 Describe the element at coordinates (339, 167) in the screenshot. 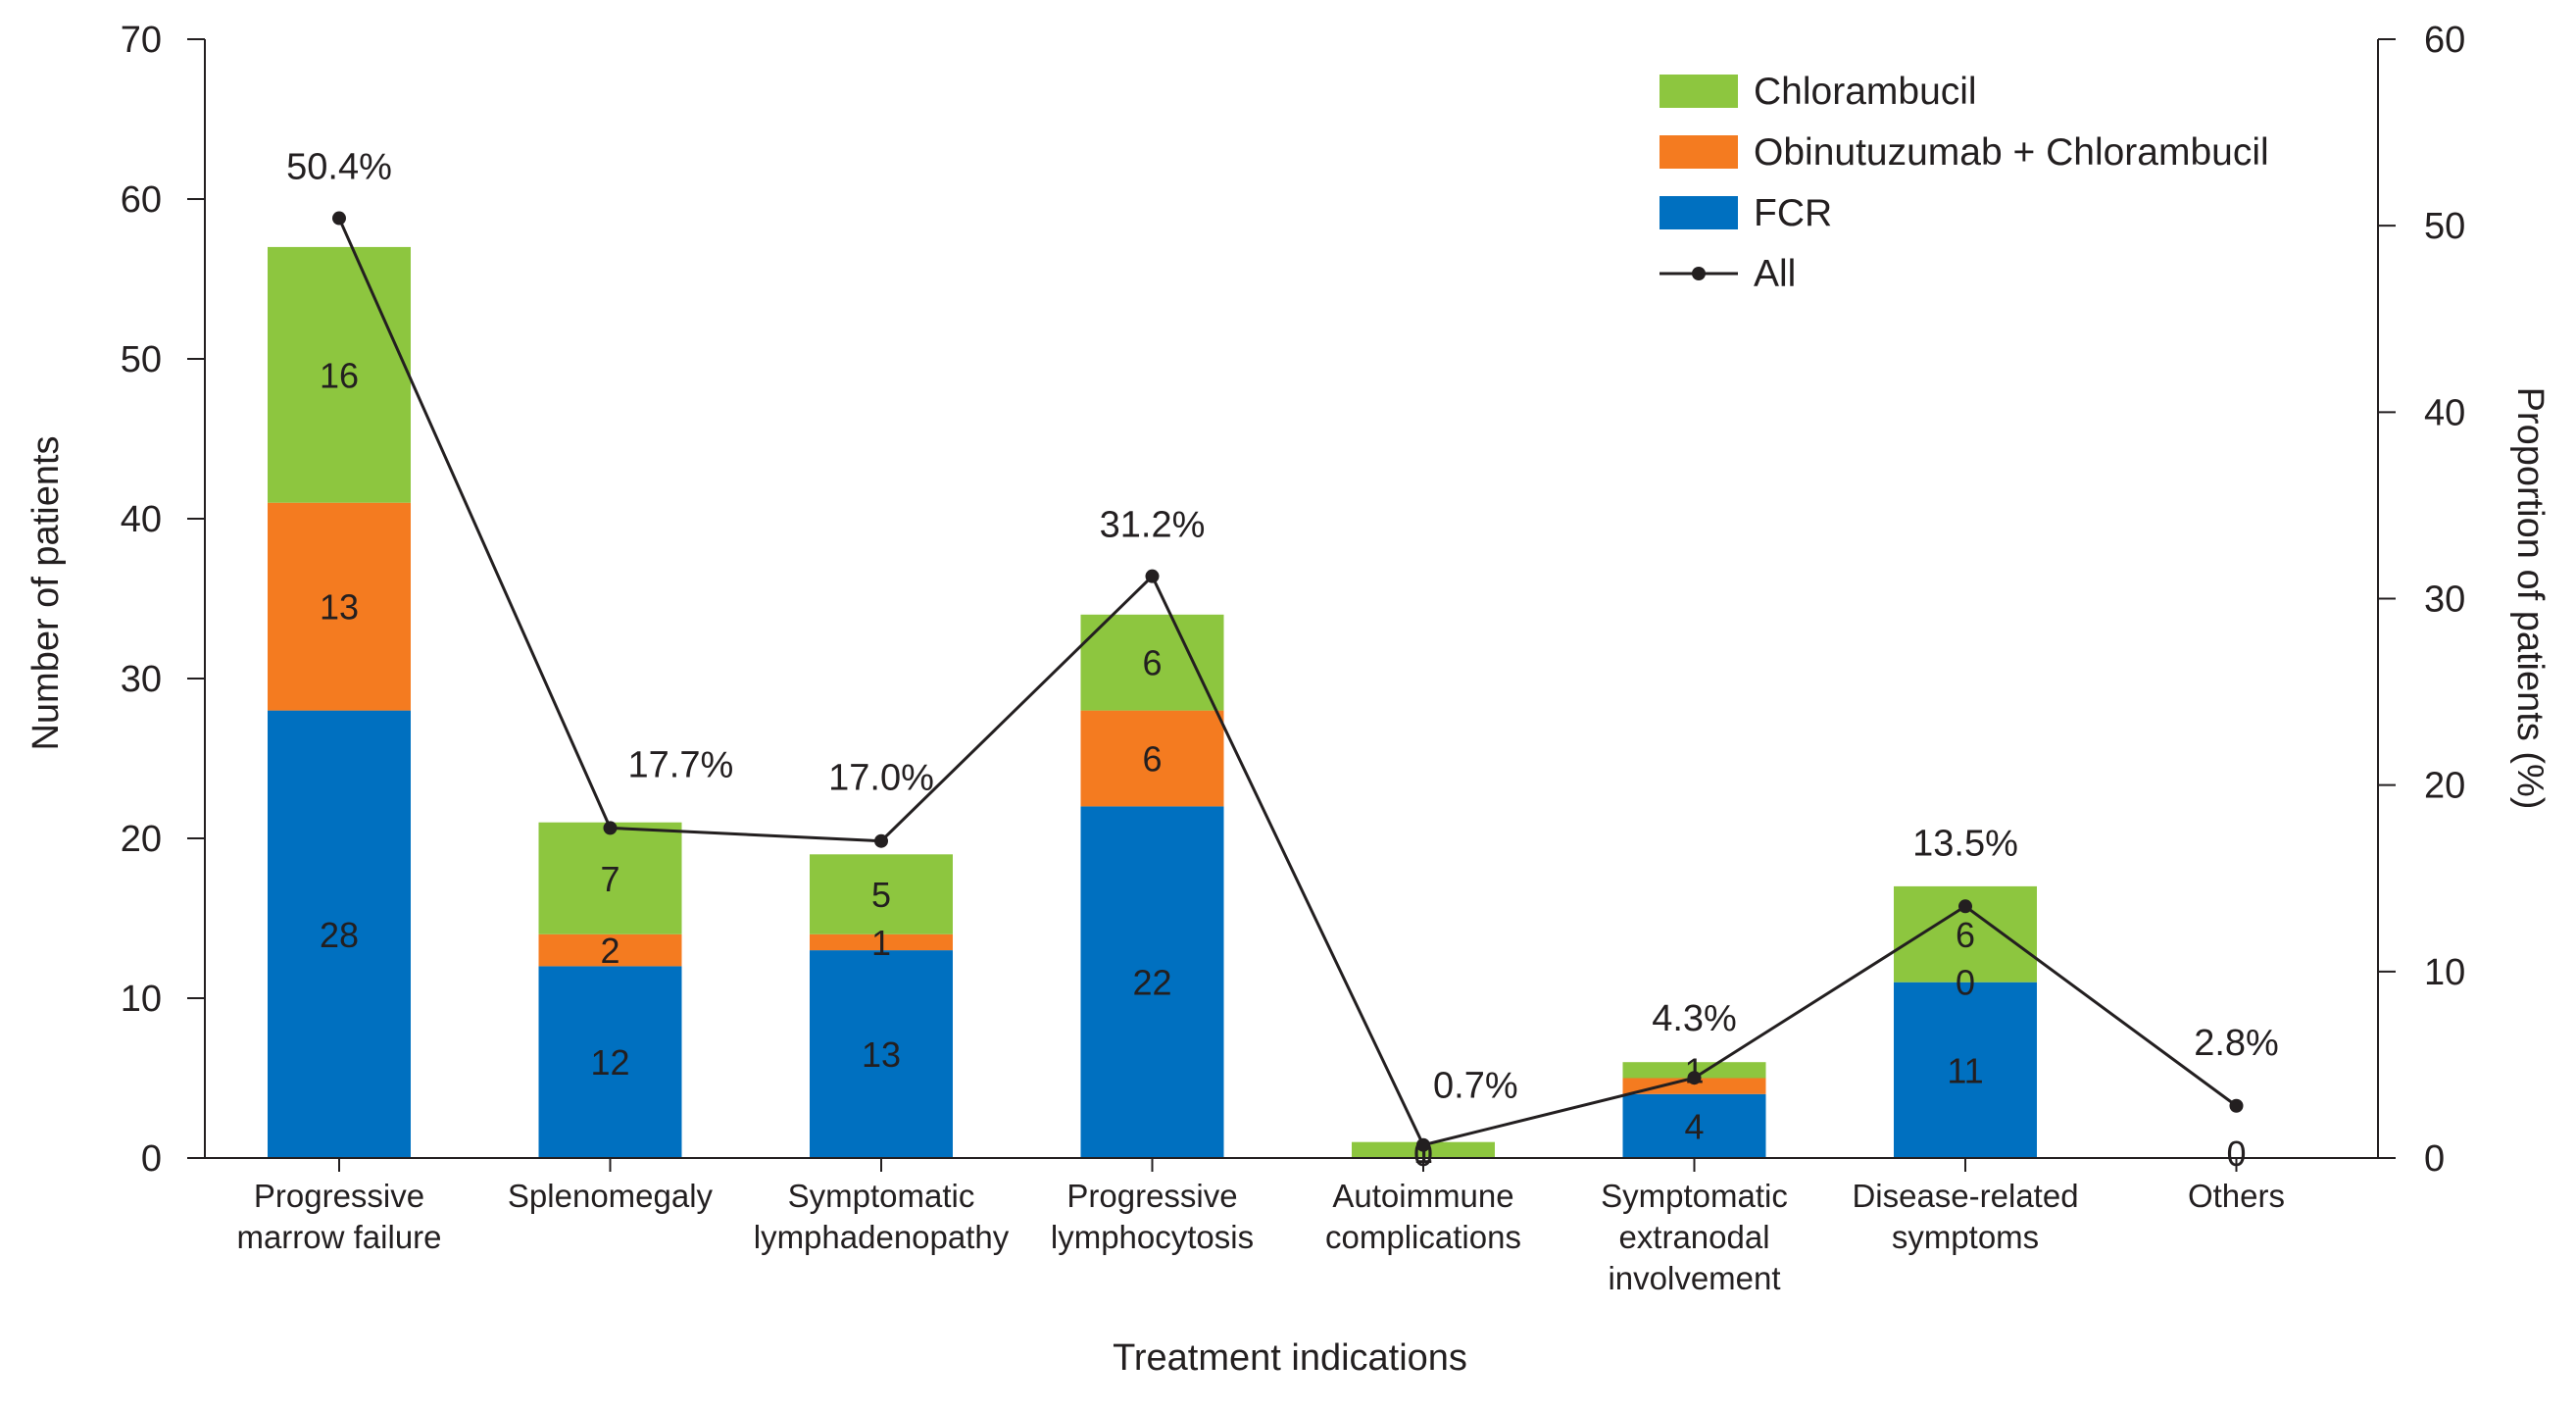

I see `proportion-label: 50.4%` at that location.